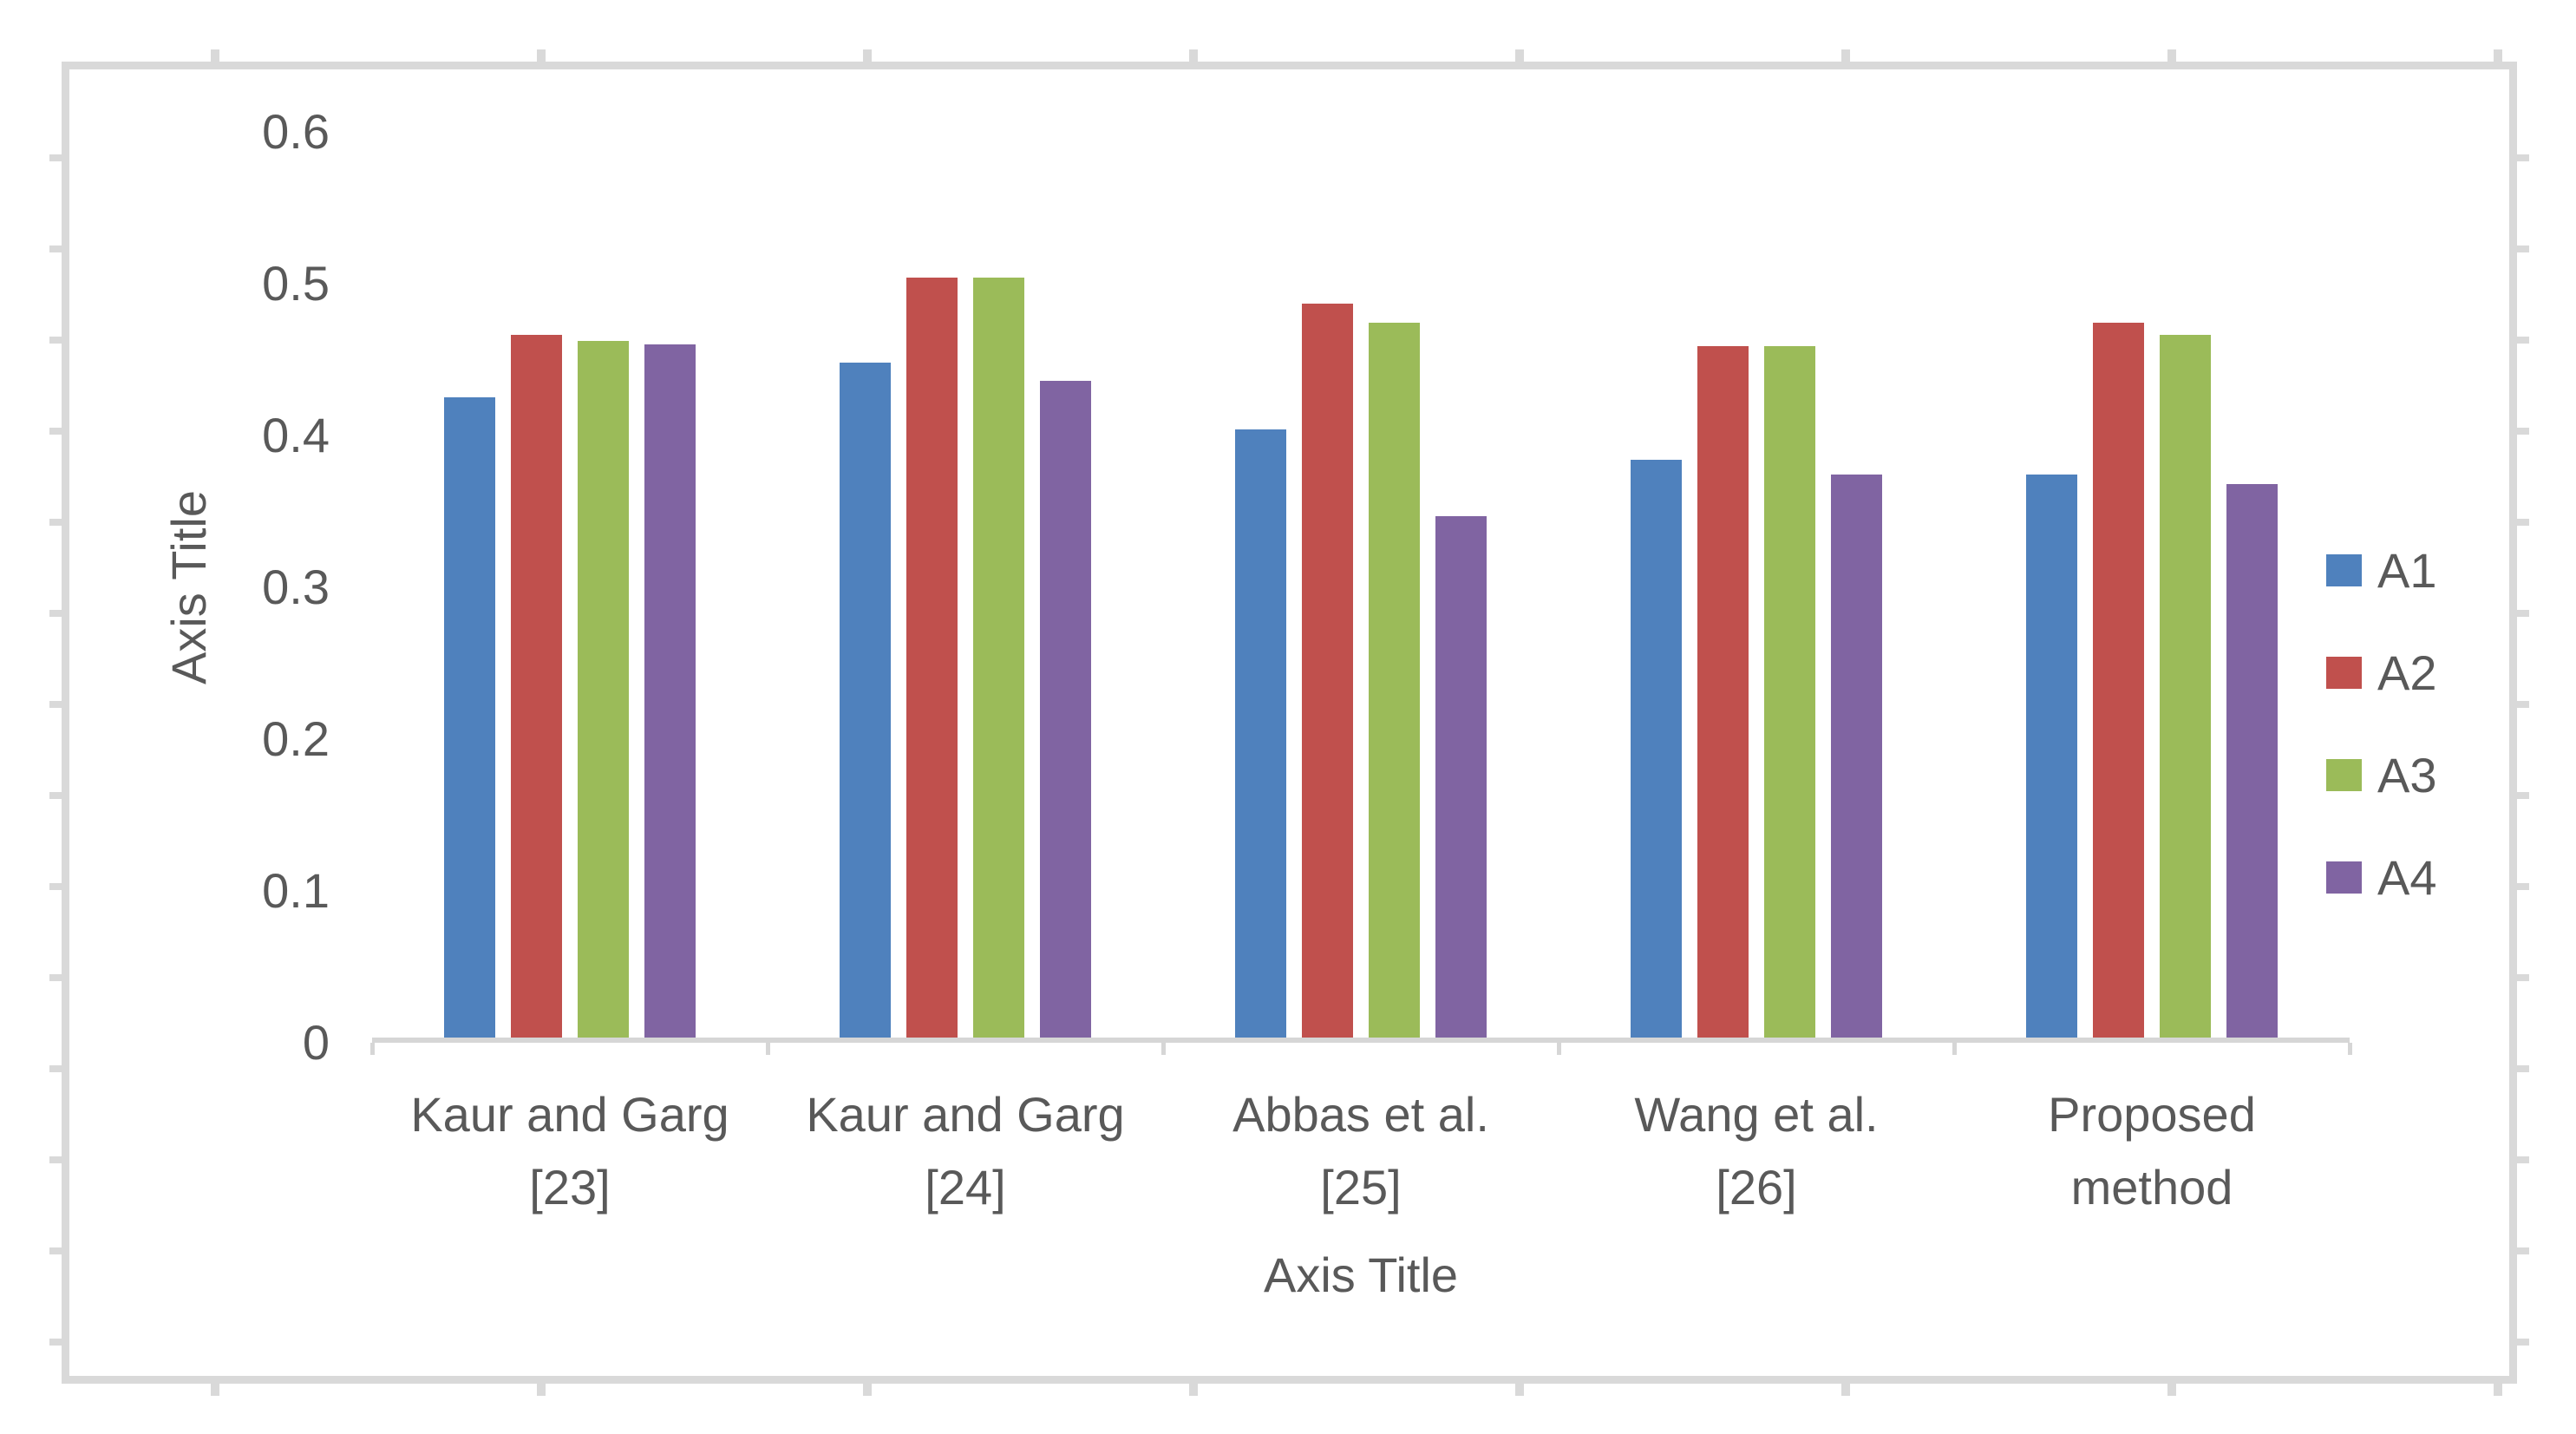 The height and width of the screenshot is (1434, 2576). What do you see at coordinates (188, 587) in the screenshot?
I see `y-axis-title: Axis Title` at bounding box center [188, 587].